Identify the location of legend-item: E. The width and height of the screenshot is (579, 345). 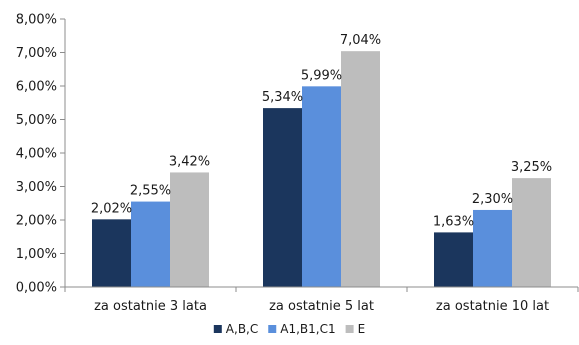
(355, 329).